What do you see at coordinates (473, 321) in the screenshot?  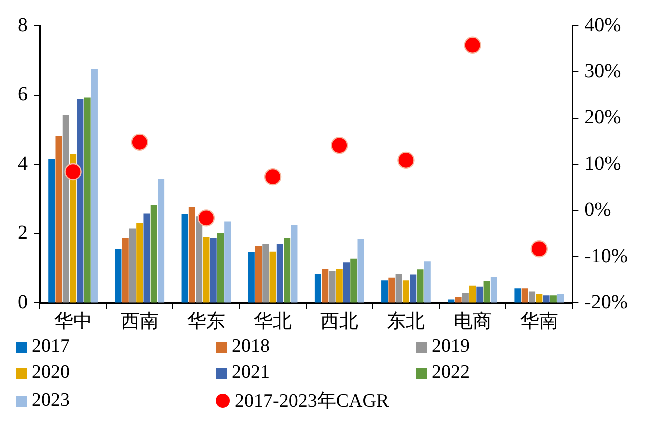 I see `x-tick-label: 电商` at bounding box center [473, 321].